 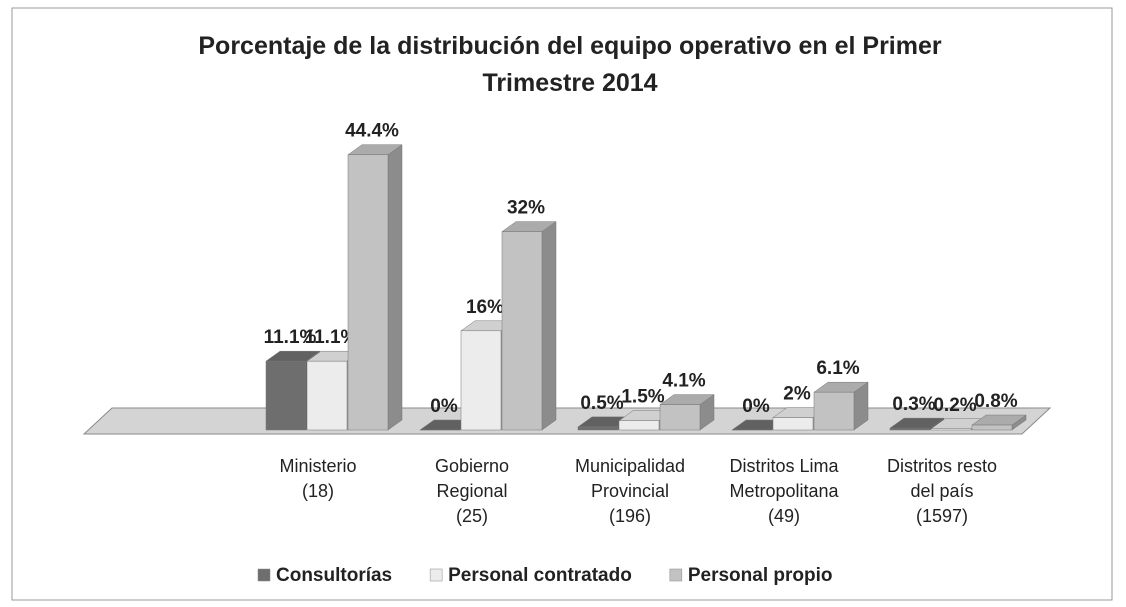 I want to click on value-label: 0.2%, so click(x=954, y=405).